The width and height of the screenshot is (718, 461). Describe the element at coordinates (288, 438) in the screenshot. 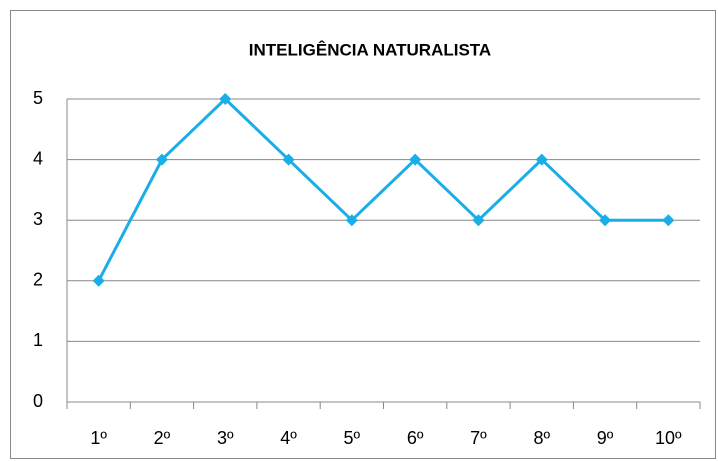

I see `x-tick-label: 4º` at that location.